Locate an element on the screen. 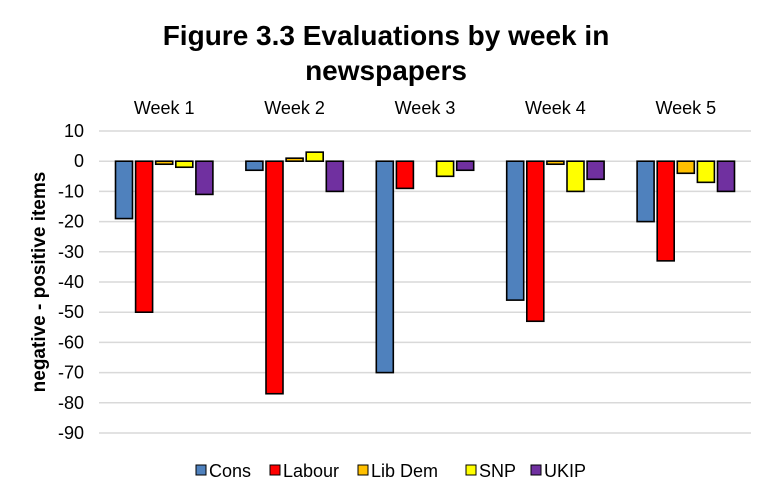  category-label: Week 4 is located at coordinates (555, 108).